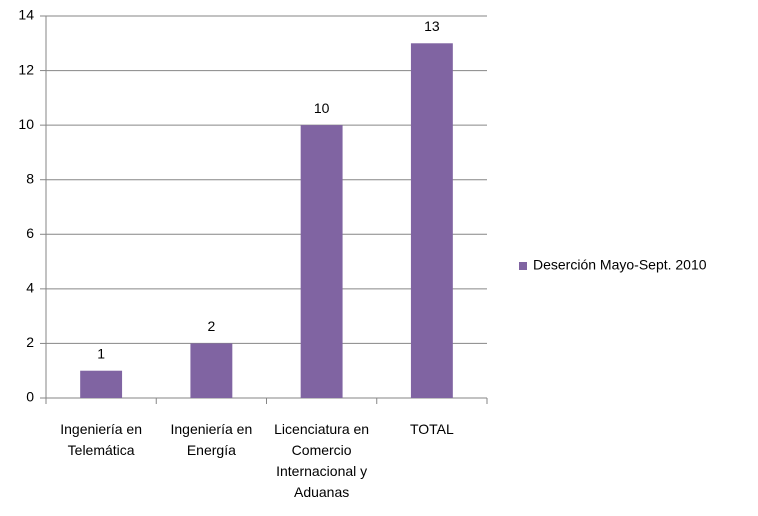 The image size is (758, 516). Describe the element at coordinates (30, 288) in the screenshot. I see `y-tick-label: 4` at that location.